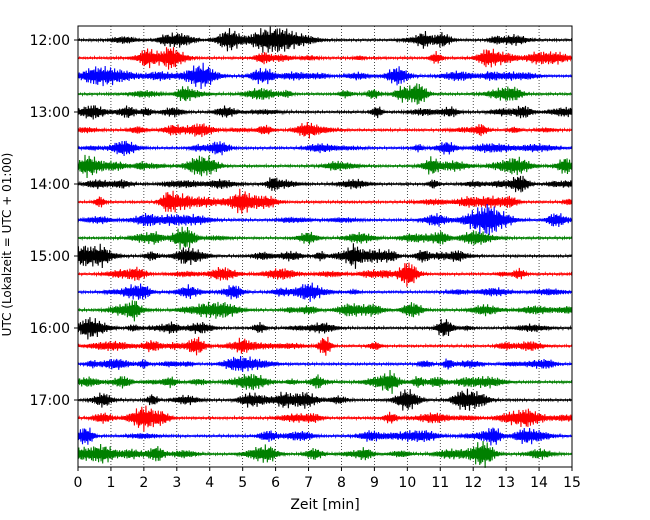  I want to click on x-tick-label: 1, so click(110, 483).